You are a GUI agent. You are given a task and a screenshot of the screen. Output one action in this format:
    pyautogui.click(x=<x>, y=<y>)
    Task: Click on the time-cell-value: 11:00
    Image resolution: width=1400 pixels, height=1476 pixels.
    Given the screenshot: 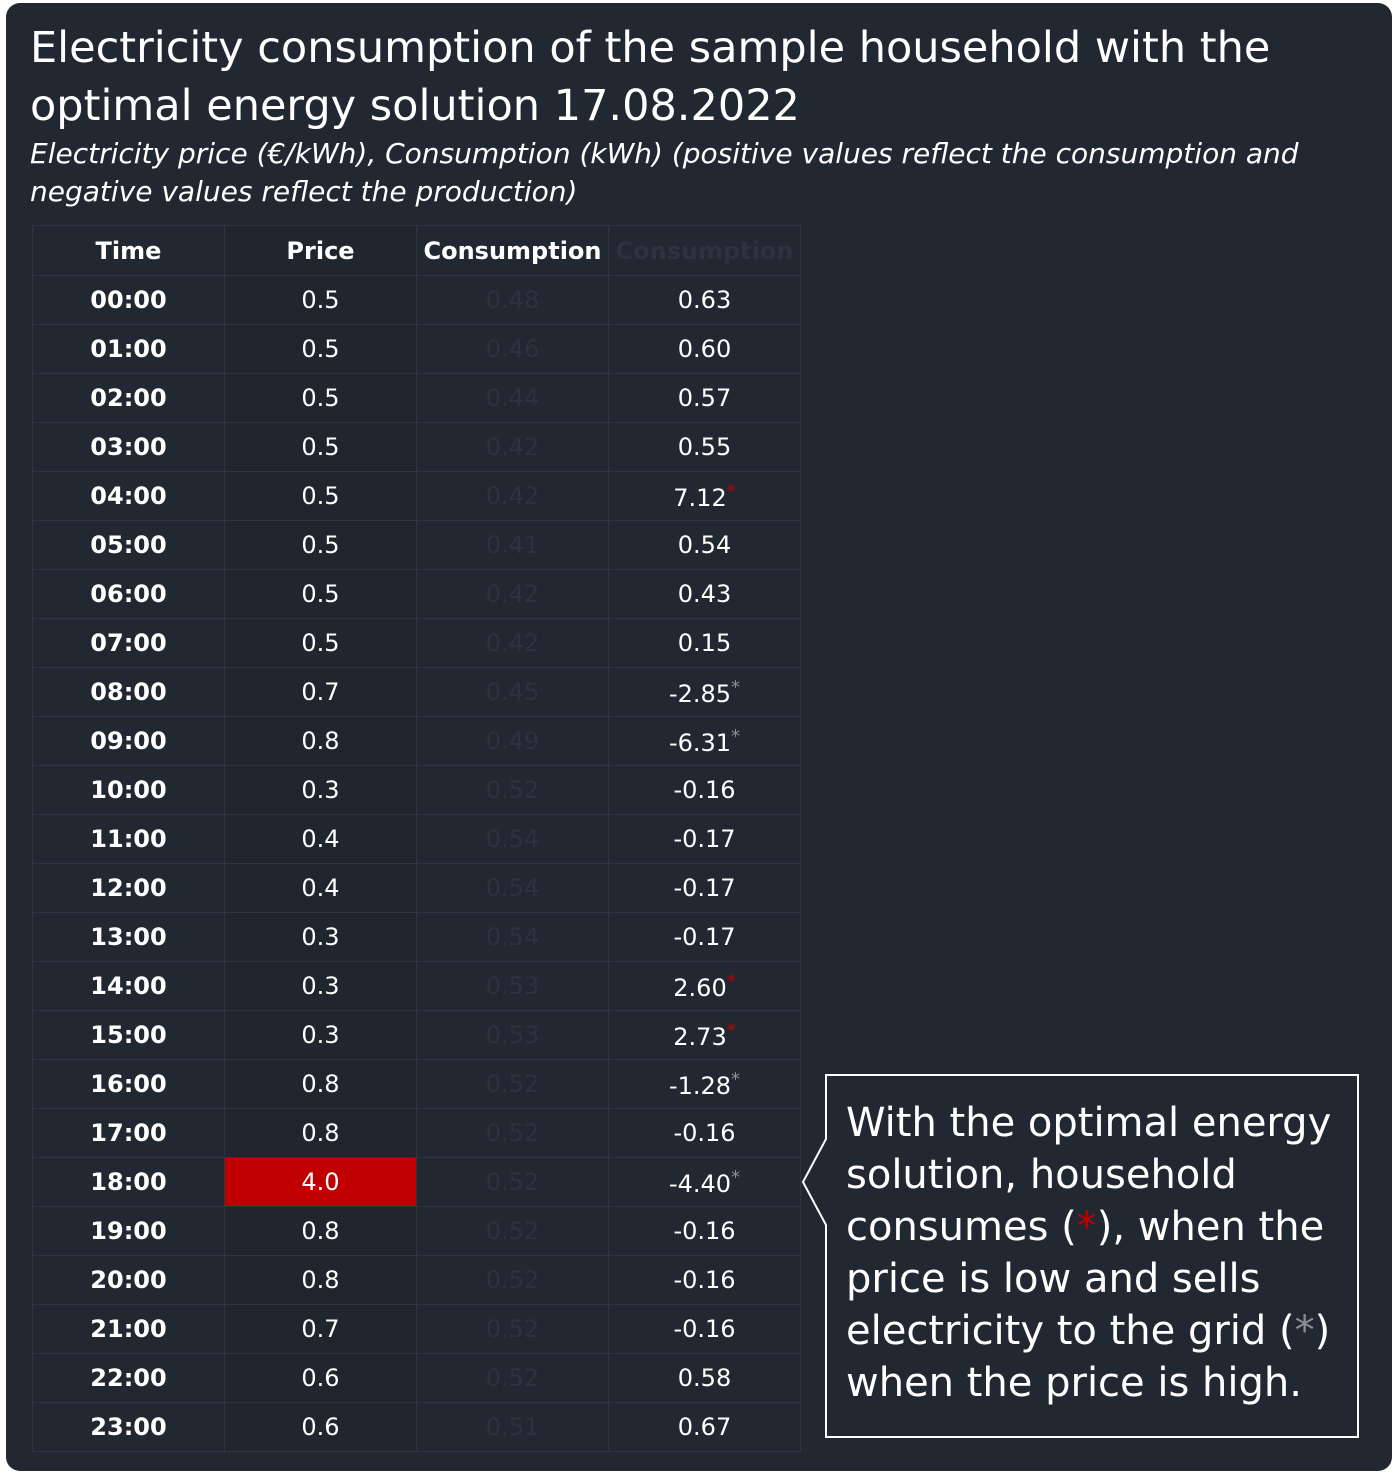 What is the action you would take?
    pyautogui.click(x=128, y=839)
    